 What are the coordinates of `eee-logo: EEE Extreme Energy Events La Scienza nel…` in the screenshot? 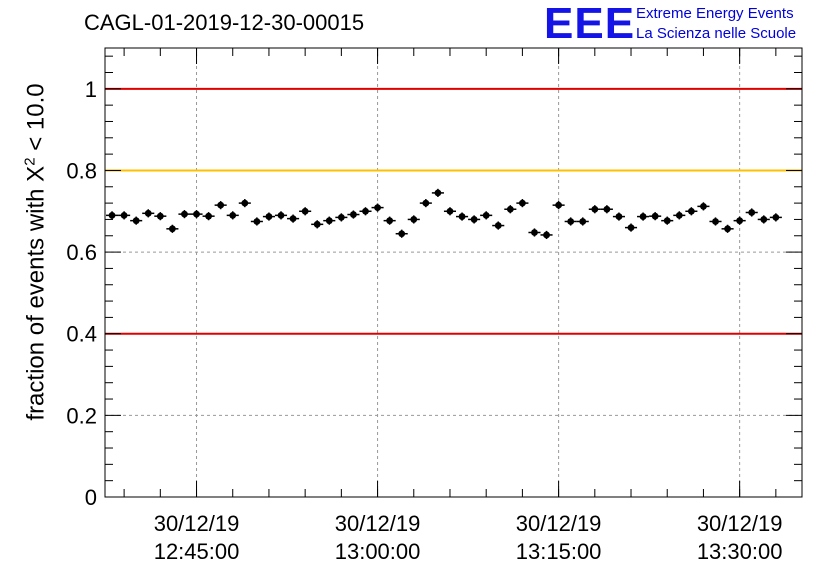 It's located at (689, 25).